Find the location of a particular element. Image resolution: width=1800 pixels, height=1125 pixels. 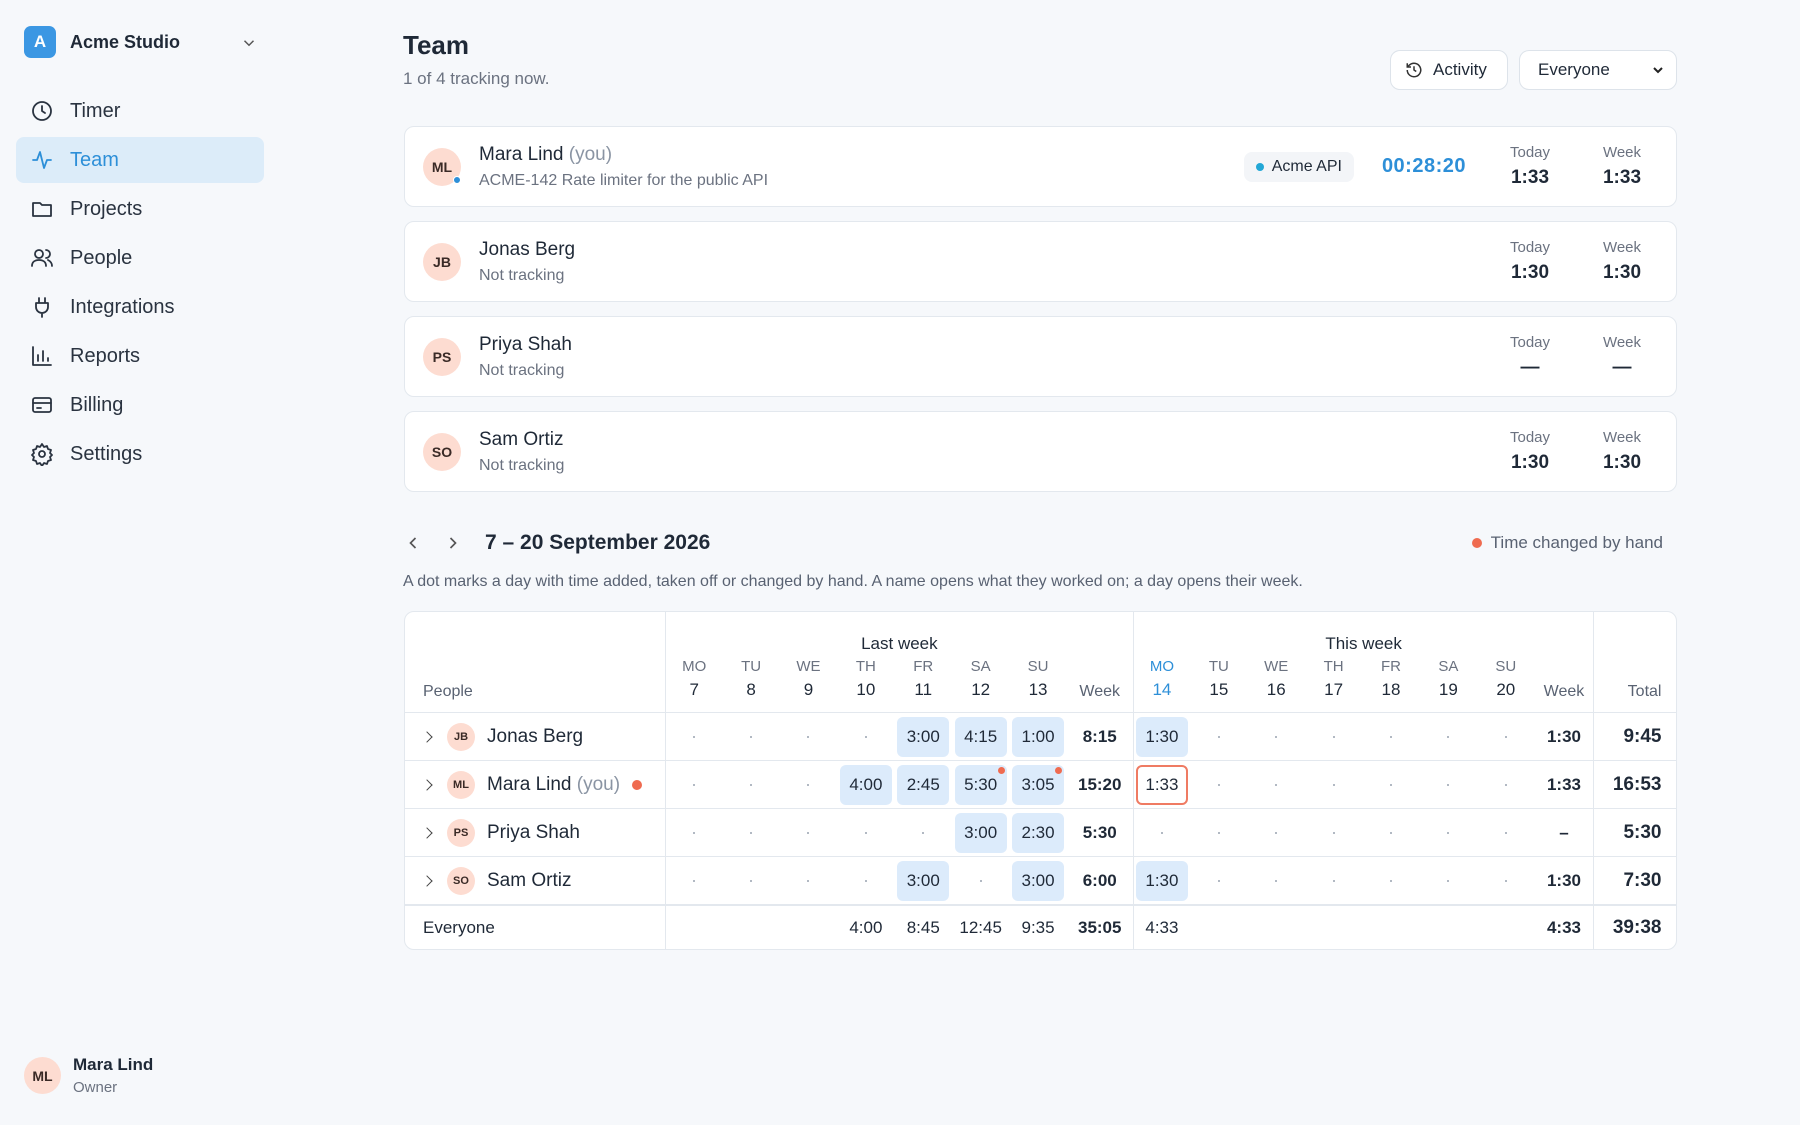

day-header: MO 14 is located at coordinates (1161, 685).